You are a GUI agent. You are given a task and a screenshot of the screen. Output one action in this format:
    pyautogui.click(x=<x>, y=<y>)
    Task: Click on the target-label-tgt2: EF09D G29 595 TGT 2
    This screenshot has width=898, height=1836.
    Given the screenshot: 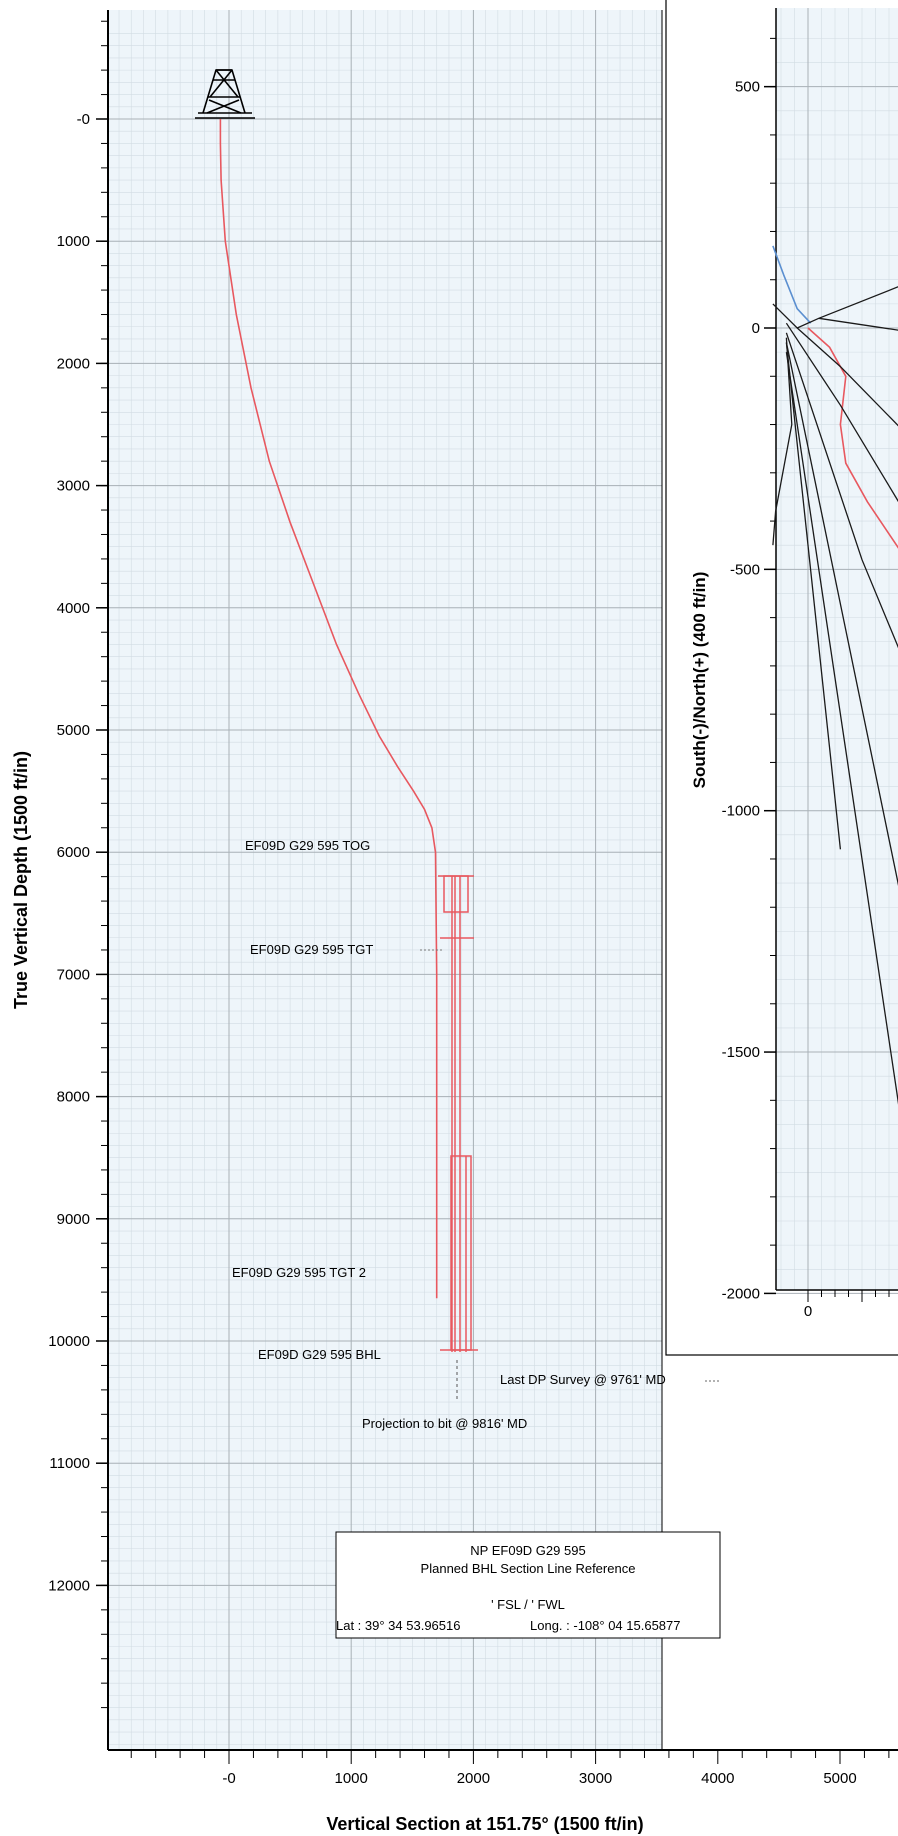 What is the action you would take?
    pyautogui.click(x=299, y=1272)
    